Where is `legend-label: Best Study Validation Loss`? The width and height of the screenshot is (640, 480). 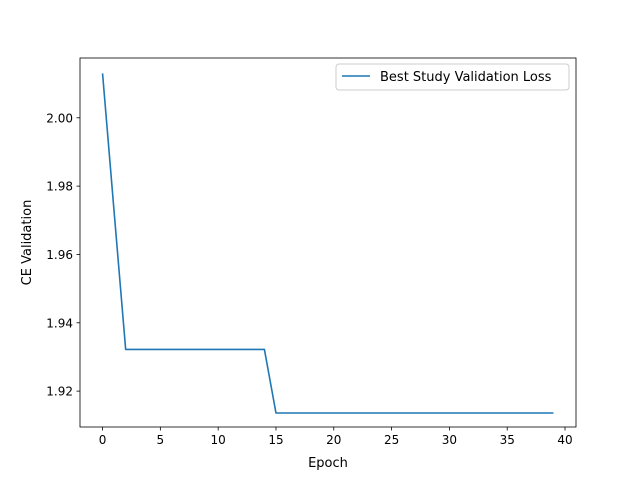
legend-label: Best Study Validation Loss is located at coordinates (466, 77).